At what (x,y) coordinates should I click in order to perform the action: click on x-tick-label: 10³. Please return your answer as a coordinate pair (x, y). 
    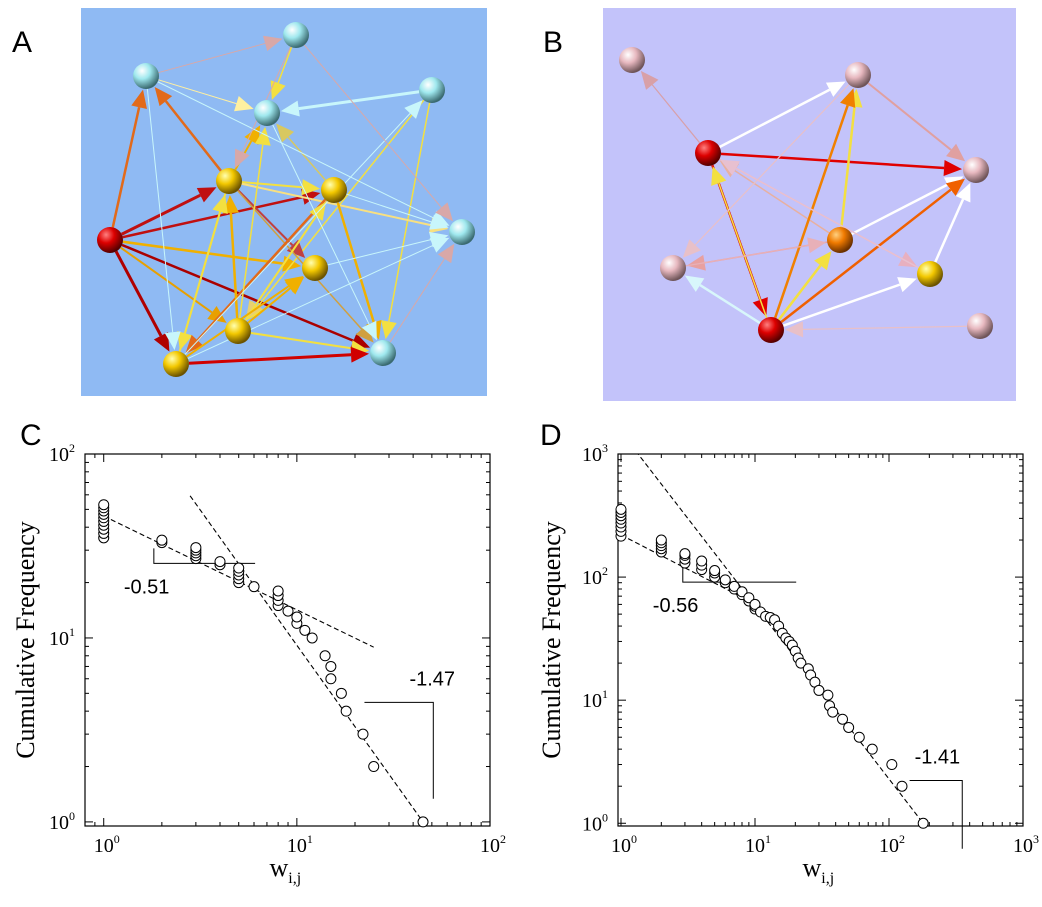
    Looking at the image, I should click on (1026, 844).